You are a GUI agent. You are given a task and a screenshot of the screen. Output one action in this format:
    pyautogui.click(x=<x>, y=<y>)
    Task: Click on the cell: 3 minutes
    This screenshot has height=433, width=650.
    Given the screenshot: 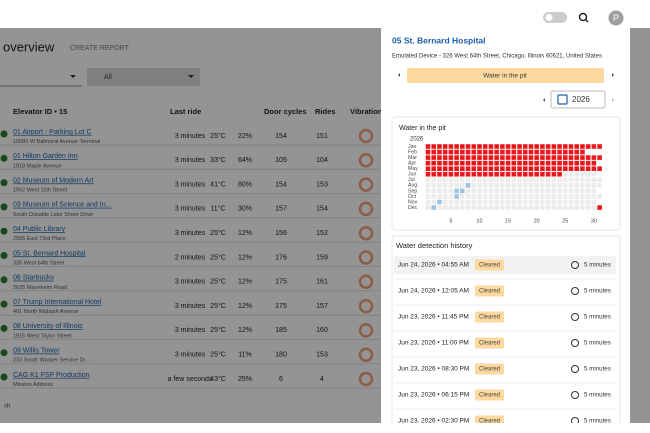 What is the action you would take?
    pyautogui.click(x=190, y=306)
    